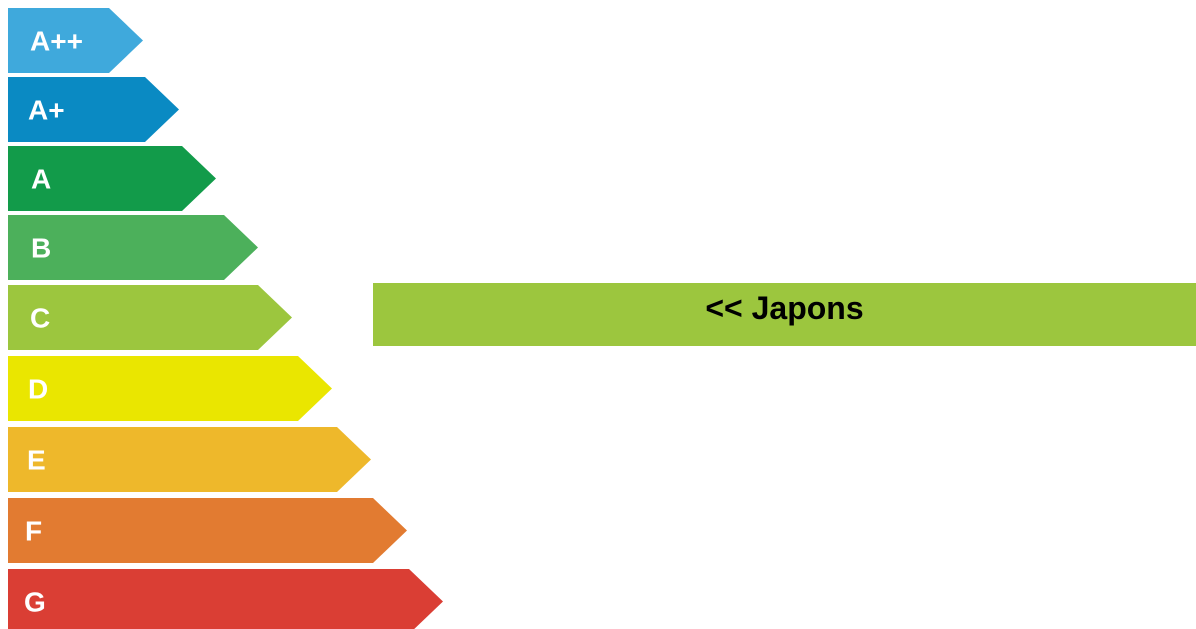 The height and width of the screenshot is (629, 1196). Describe the element at coordinates (41, 248) in the screenshot. I see `energy-class-label-4: B` at that location.